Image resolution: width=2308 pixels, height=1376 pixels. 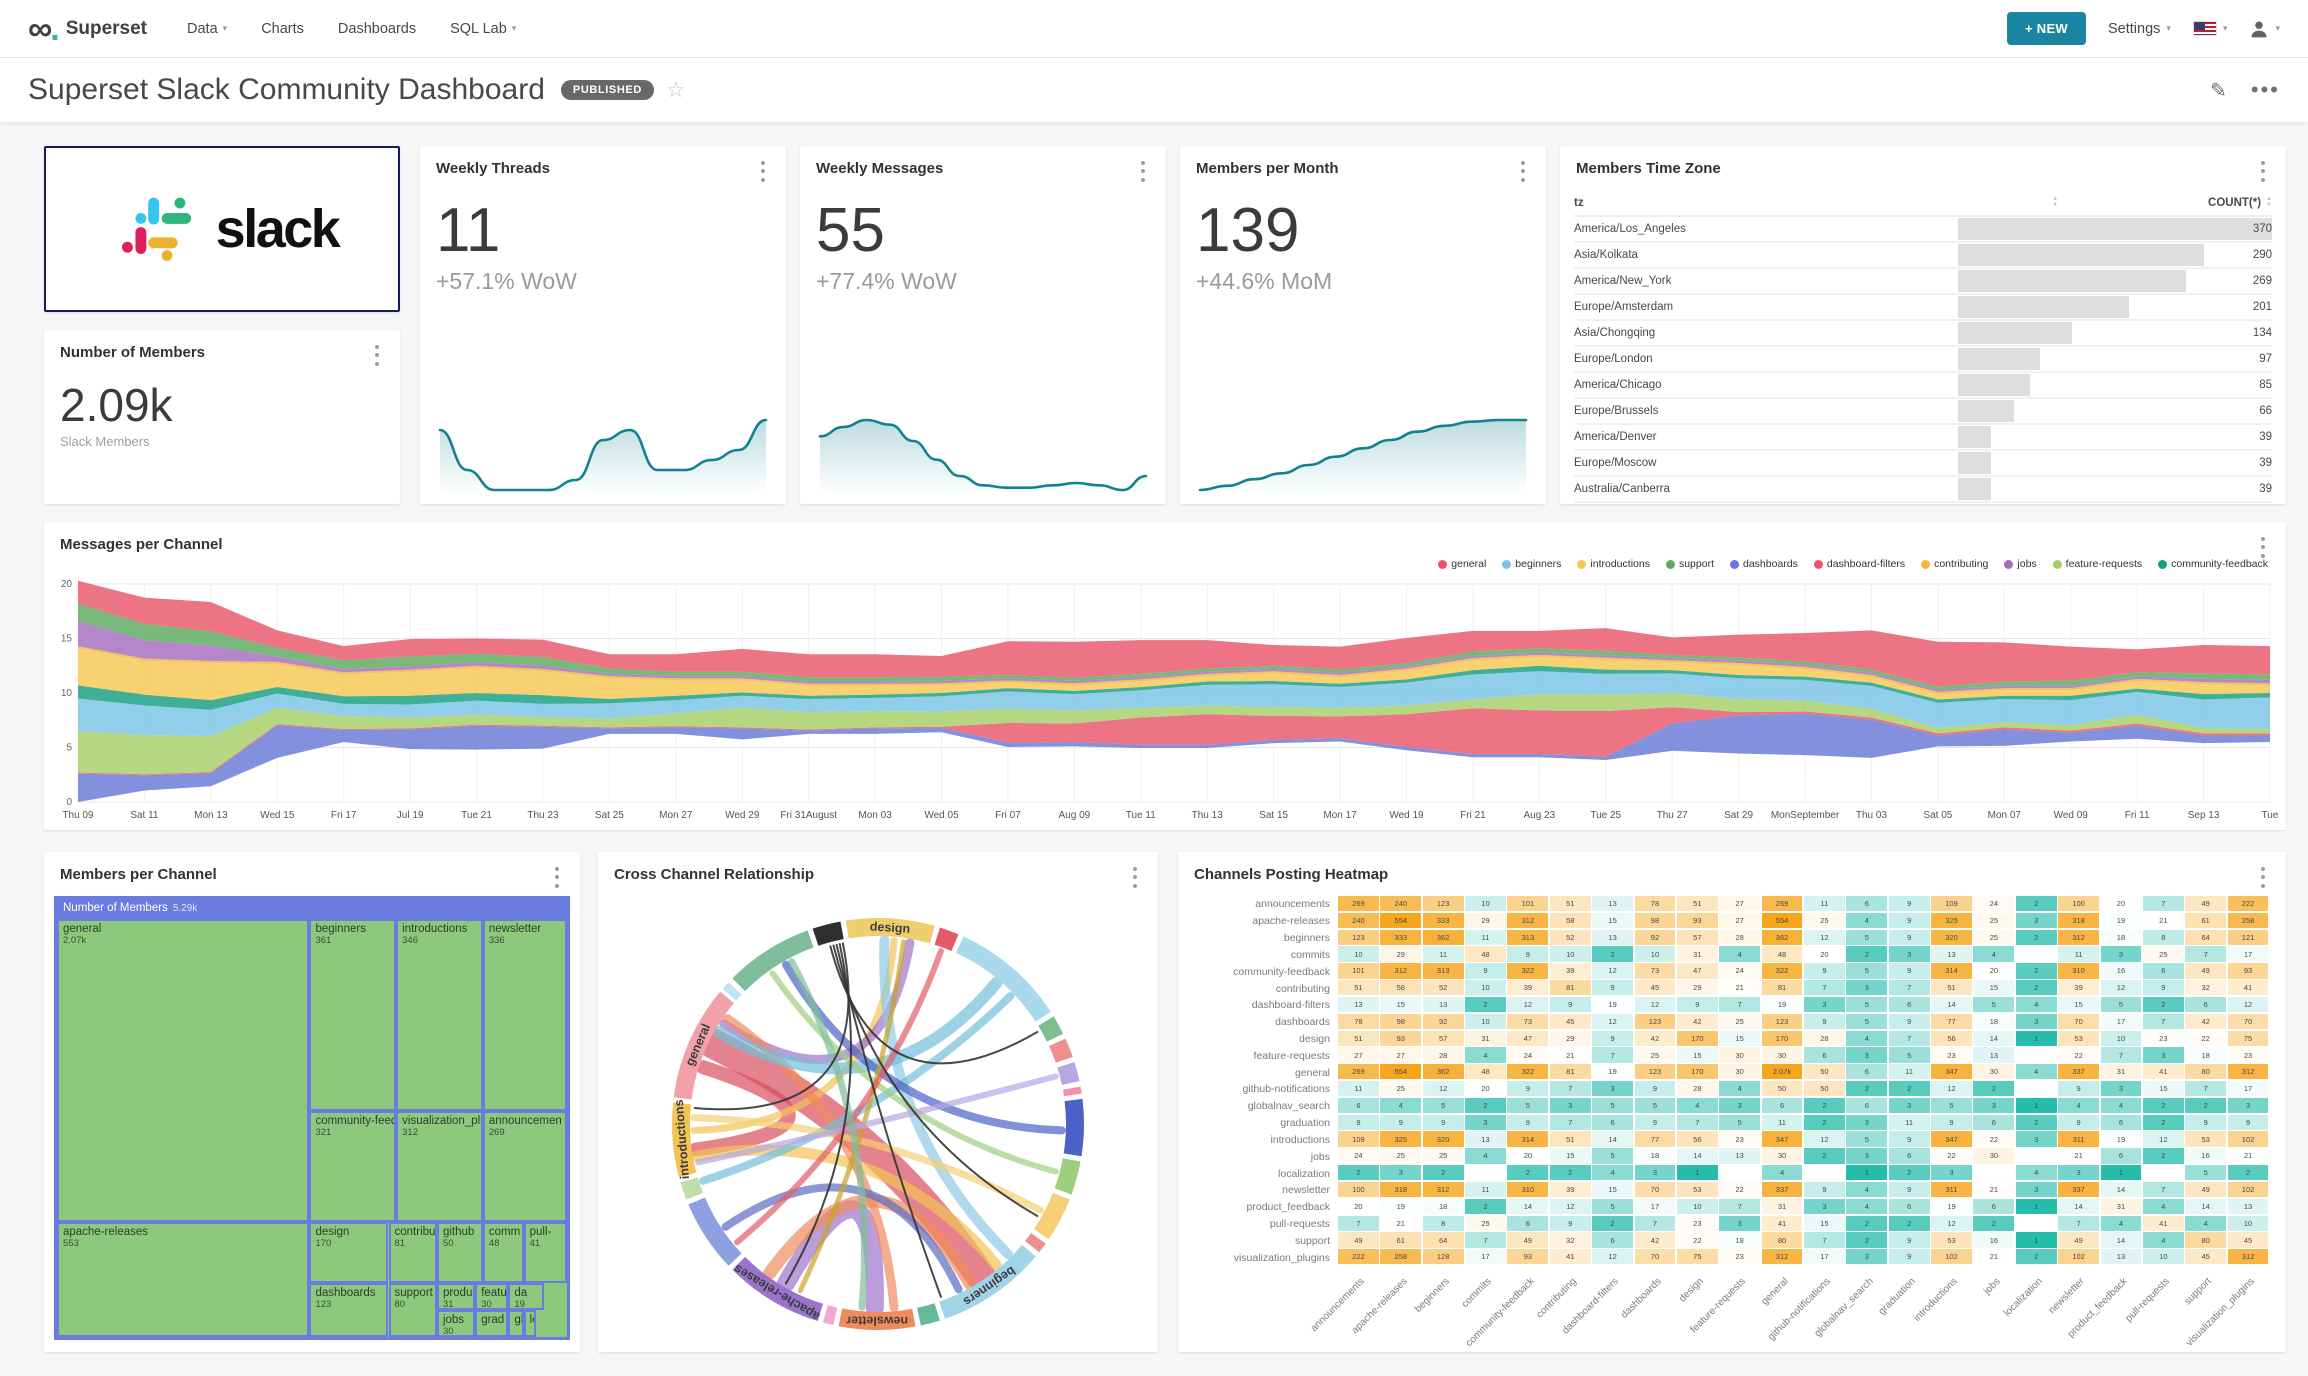 I want to click on treemap-cell: jobs 30, so click(x=456, y=1323).